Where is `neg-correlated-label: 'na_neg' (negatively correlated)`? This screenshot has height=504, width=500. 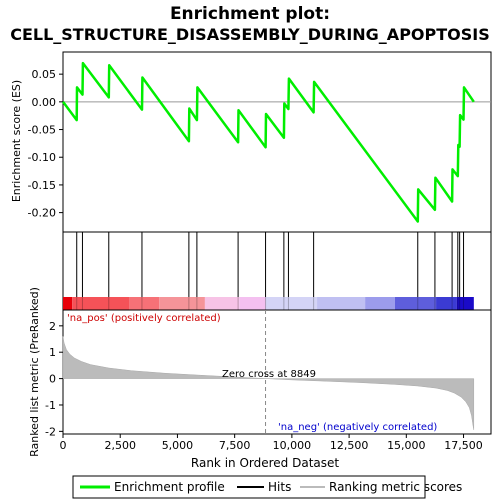
neg-correlated-label: 'na_neg' (negatively correlated) is located at coordinates (357, 427).